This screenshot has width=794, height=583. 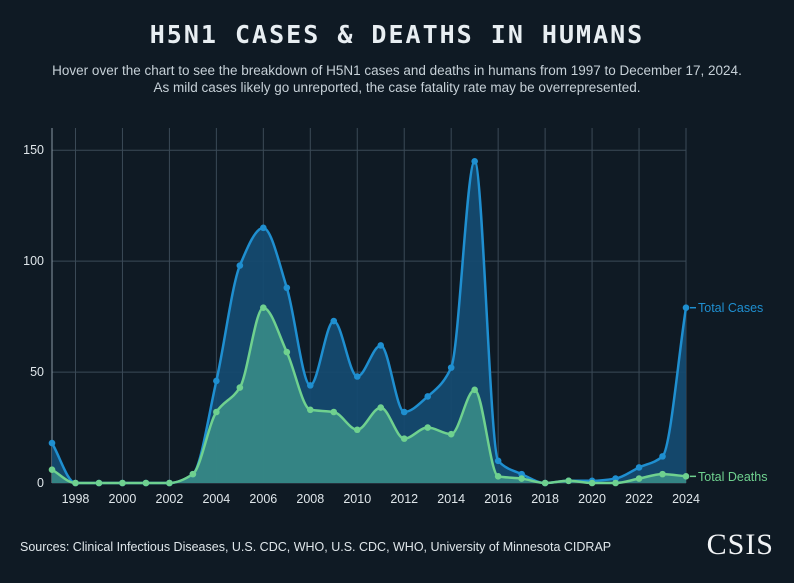 I want to click on cases-legend-label: Total Cases, so click(x=730, y=308).